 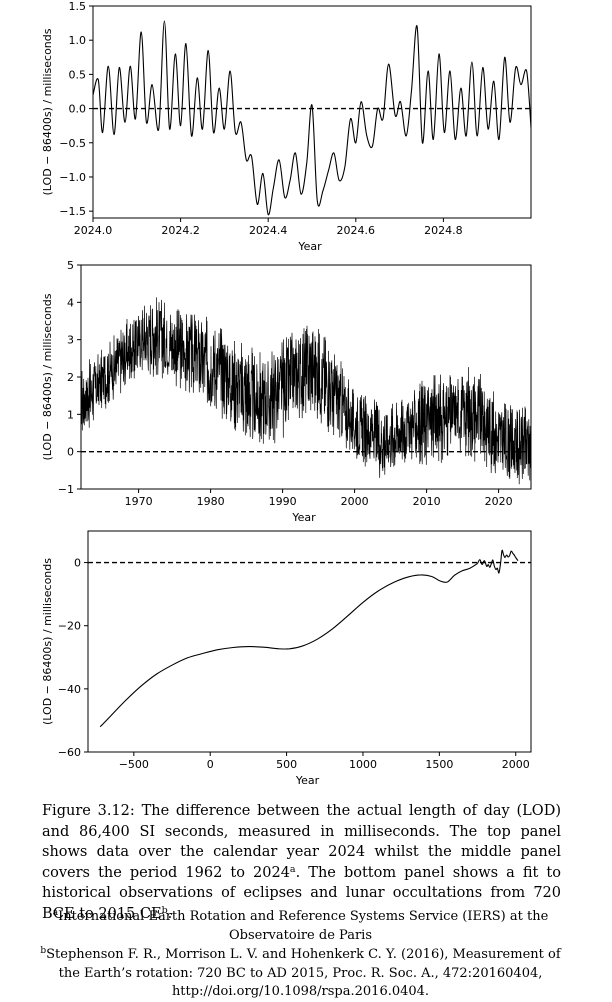 What do you see at coordinates (69, 752) in the screenshot?
I see `y-tick-label: −60` at bounding box center [69, 752].